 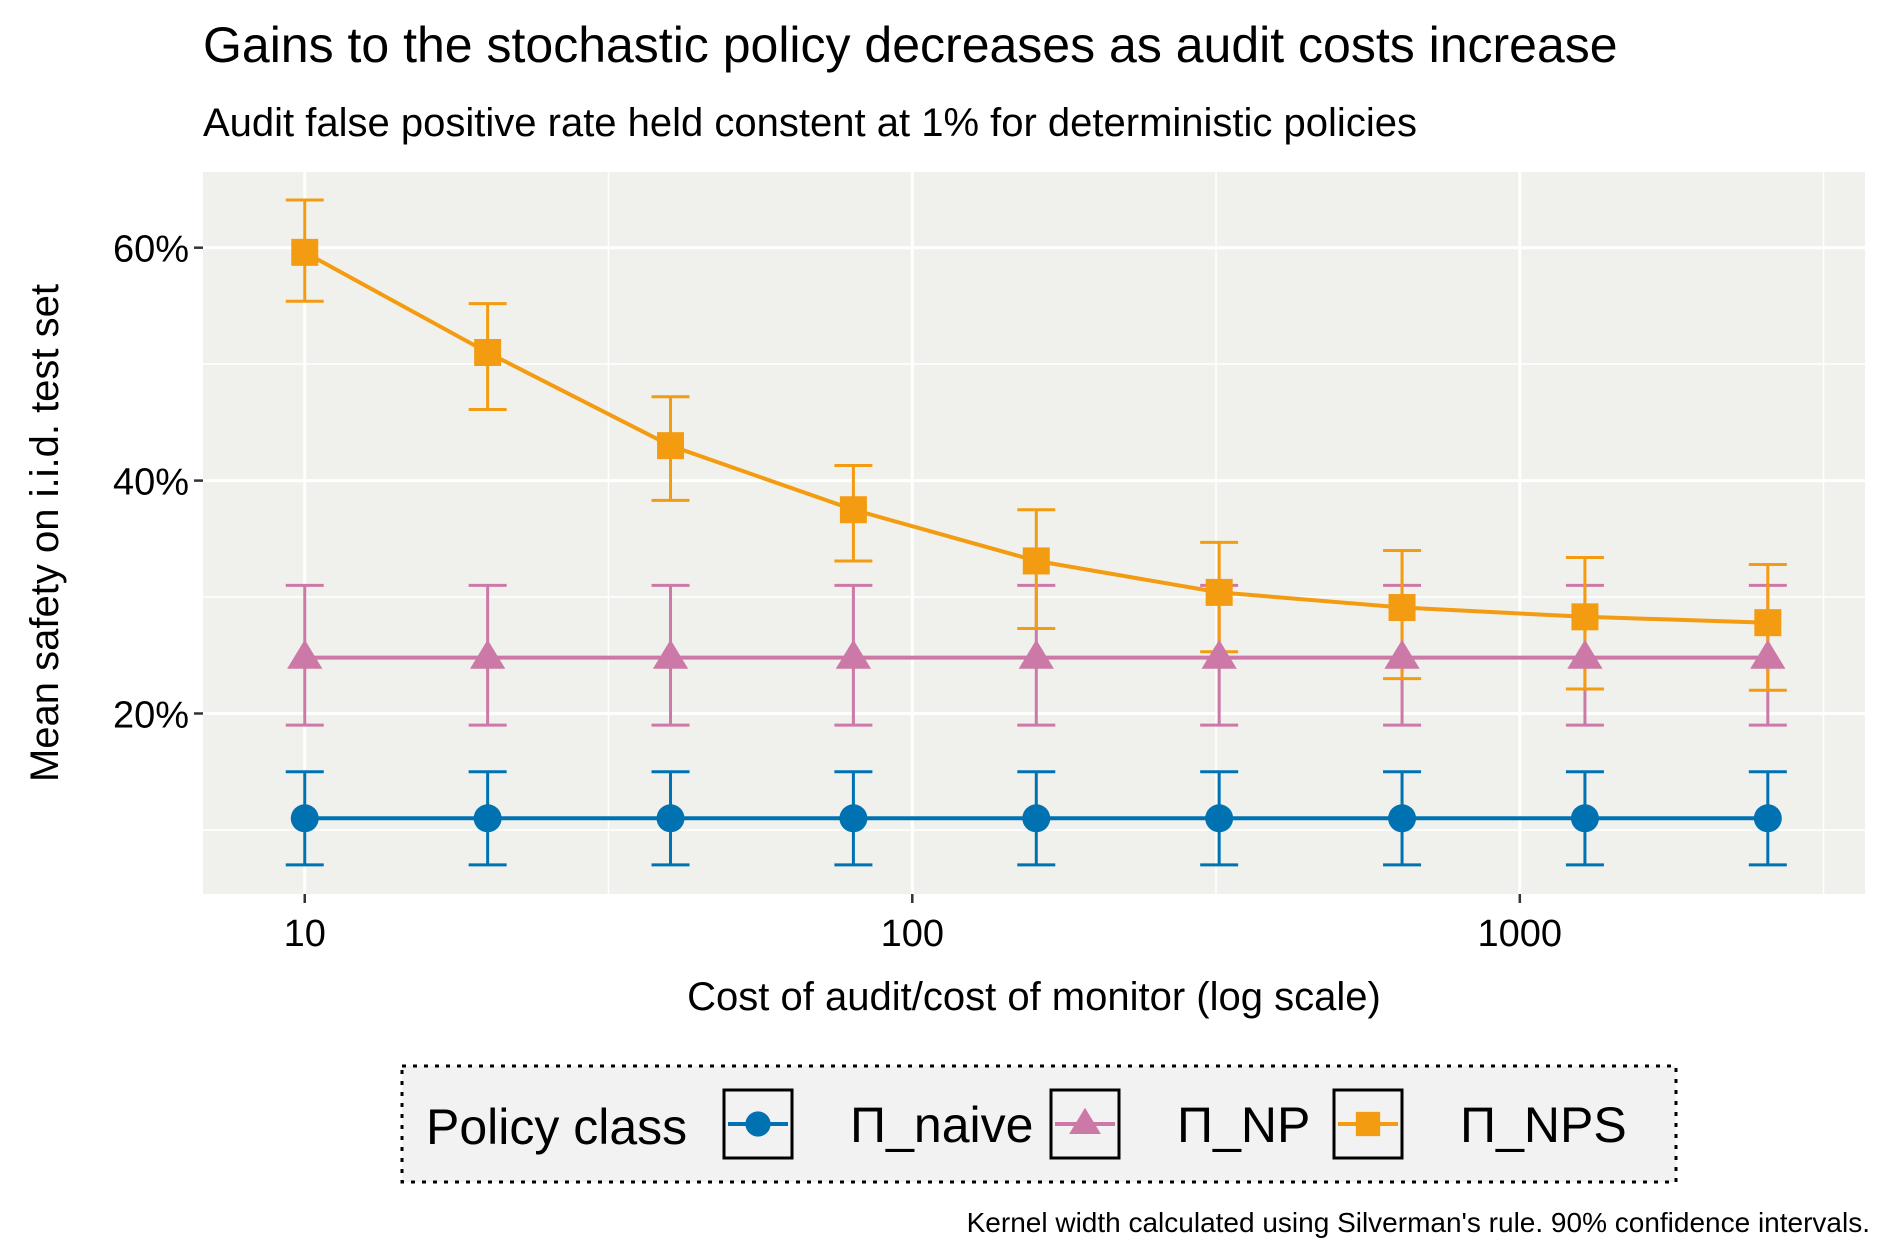 What do you see at coordinates (556, 1127) in the screenshot?
I see `legend-title: Policy class` at bounding box center [556, 1127].